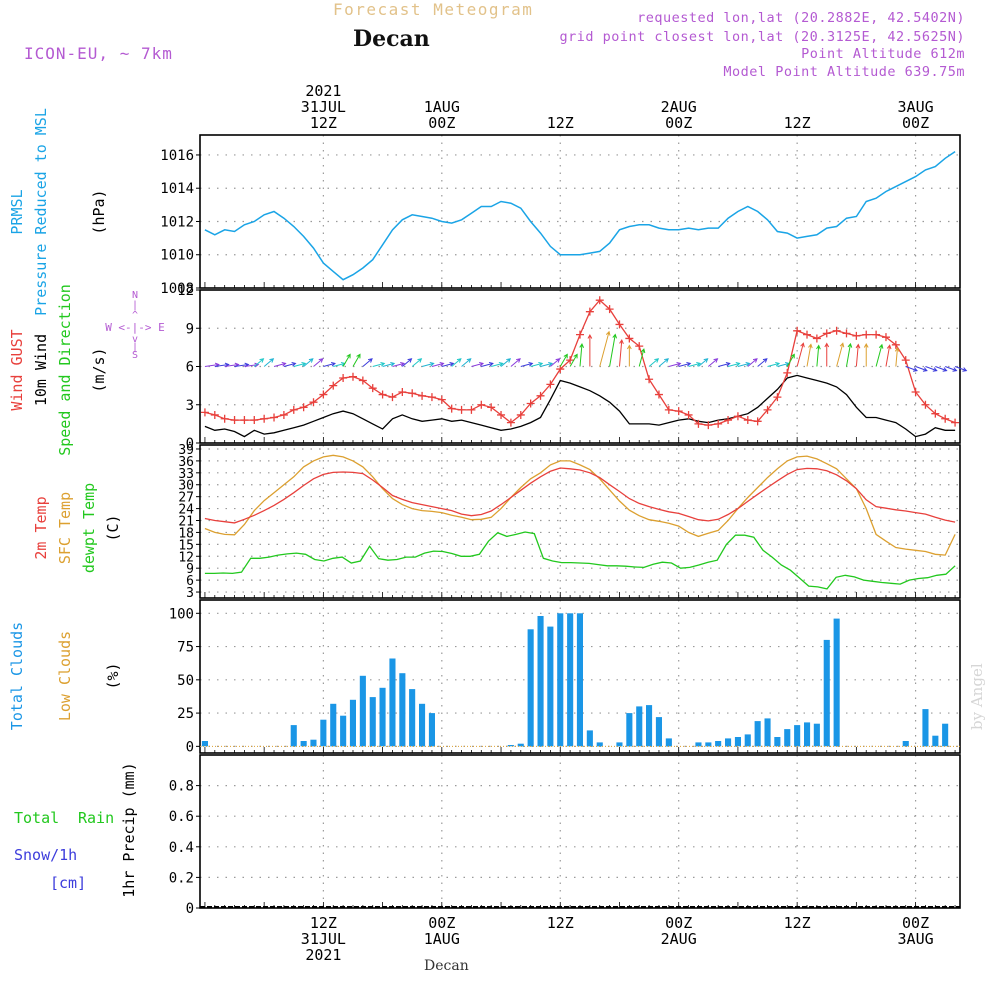 The width and height of the screenshot is (1000, 1000). Describe the element at coordinates (68, 883) in the screenshot. I see `axis-label-cm: [cm]` at that location.